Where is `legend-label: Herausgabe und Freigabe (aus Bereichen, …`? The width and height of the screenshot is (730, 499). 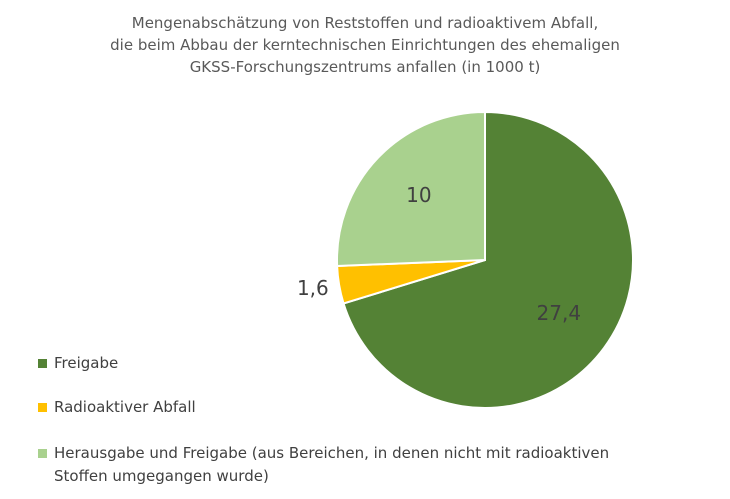
legend-label: Herausgabe und Freigabe (aus Bereichen, … is located at coordinates (332, 464).